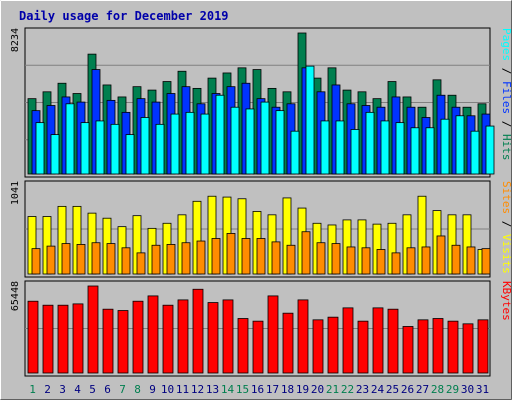 The height and width of the screenshot is (400, 512). What do you see at coordinates (506, 227) in the screenshot?
I see `legend-visits-sites: Sites / Visits` at bounding box center [506, 227].